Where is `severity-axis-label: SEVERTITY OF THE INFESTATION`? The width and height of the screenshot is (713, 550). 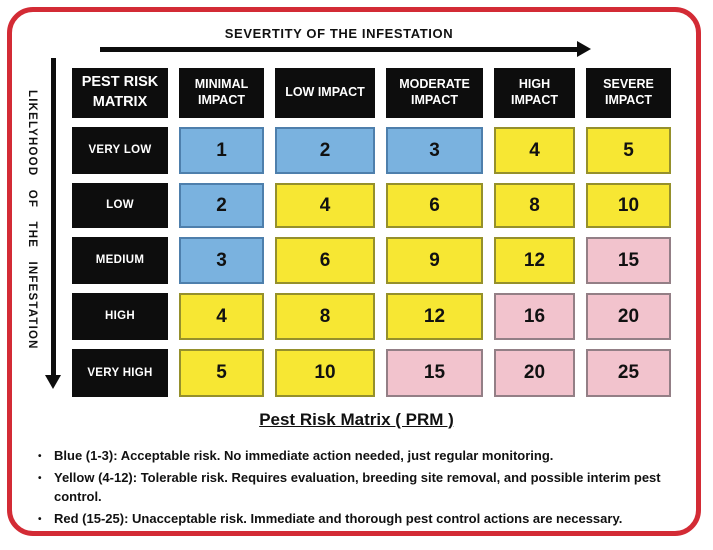
severity-axis-label: SEVERTITY OF THE INFESTATION is located at coordinates (339, 33).